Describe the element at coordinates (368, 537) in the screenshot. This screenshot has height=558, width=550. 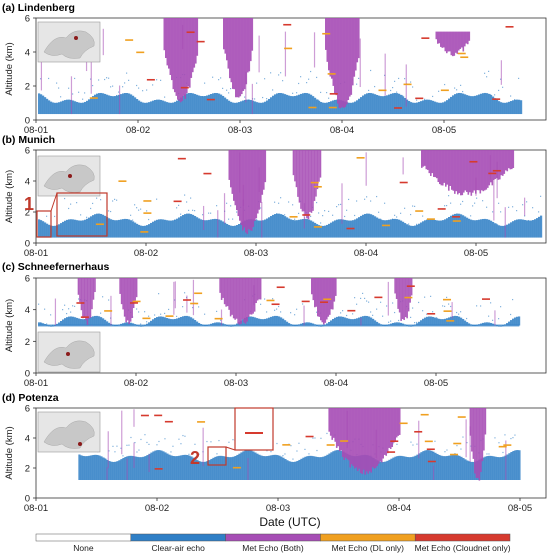
I see `legend-swatch` at that location.